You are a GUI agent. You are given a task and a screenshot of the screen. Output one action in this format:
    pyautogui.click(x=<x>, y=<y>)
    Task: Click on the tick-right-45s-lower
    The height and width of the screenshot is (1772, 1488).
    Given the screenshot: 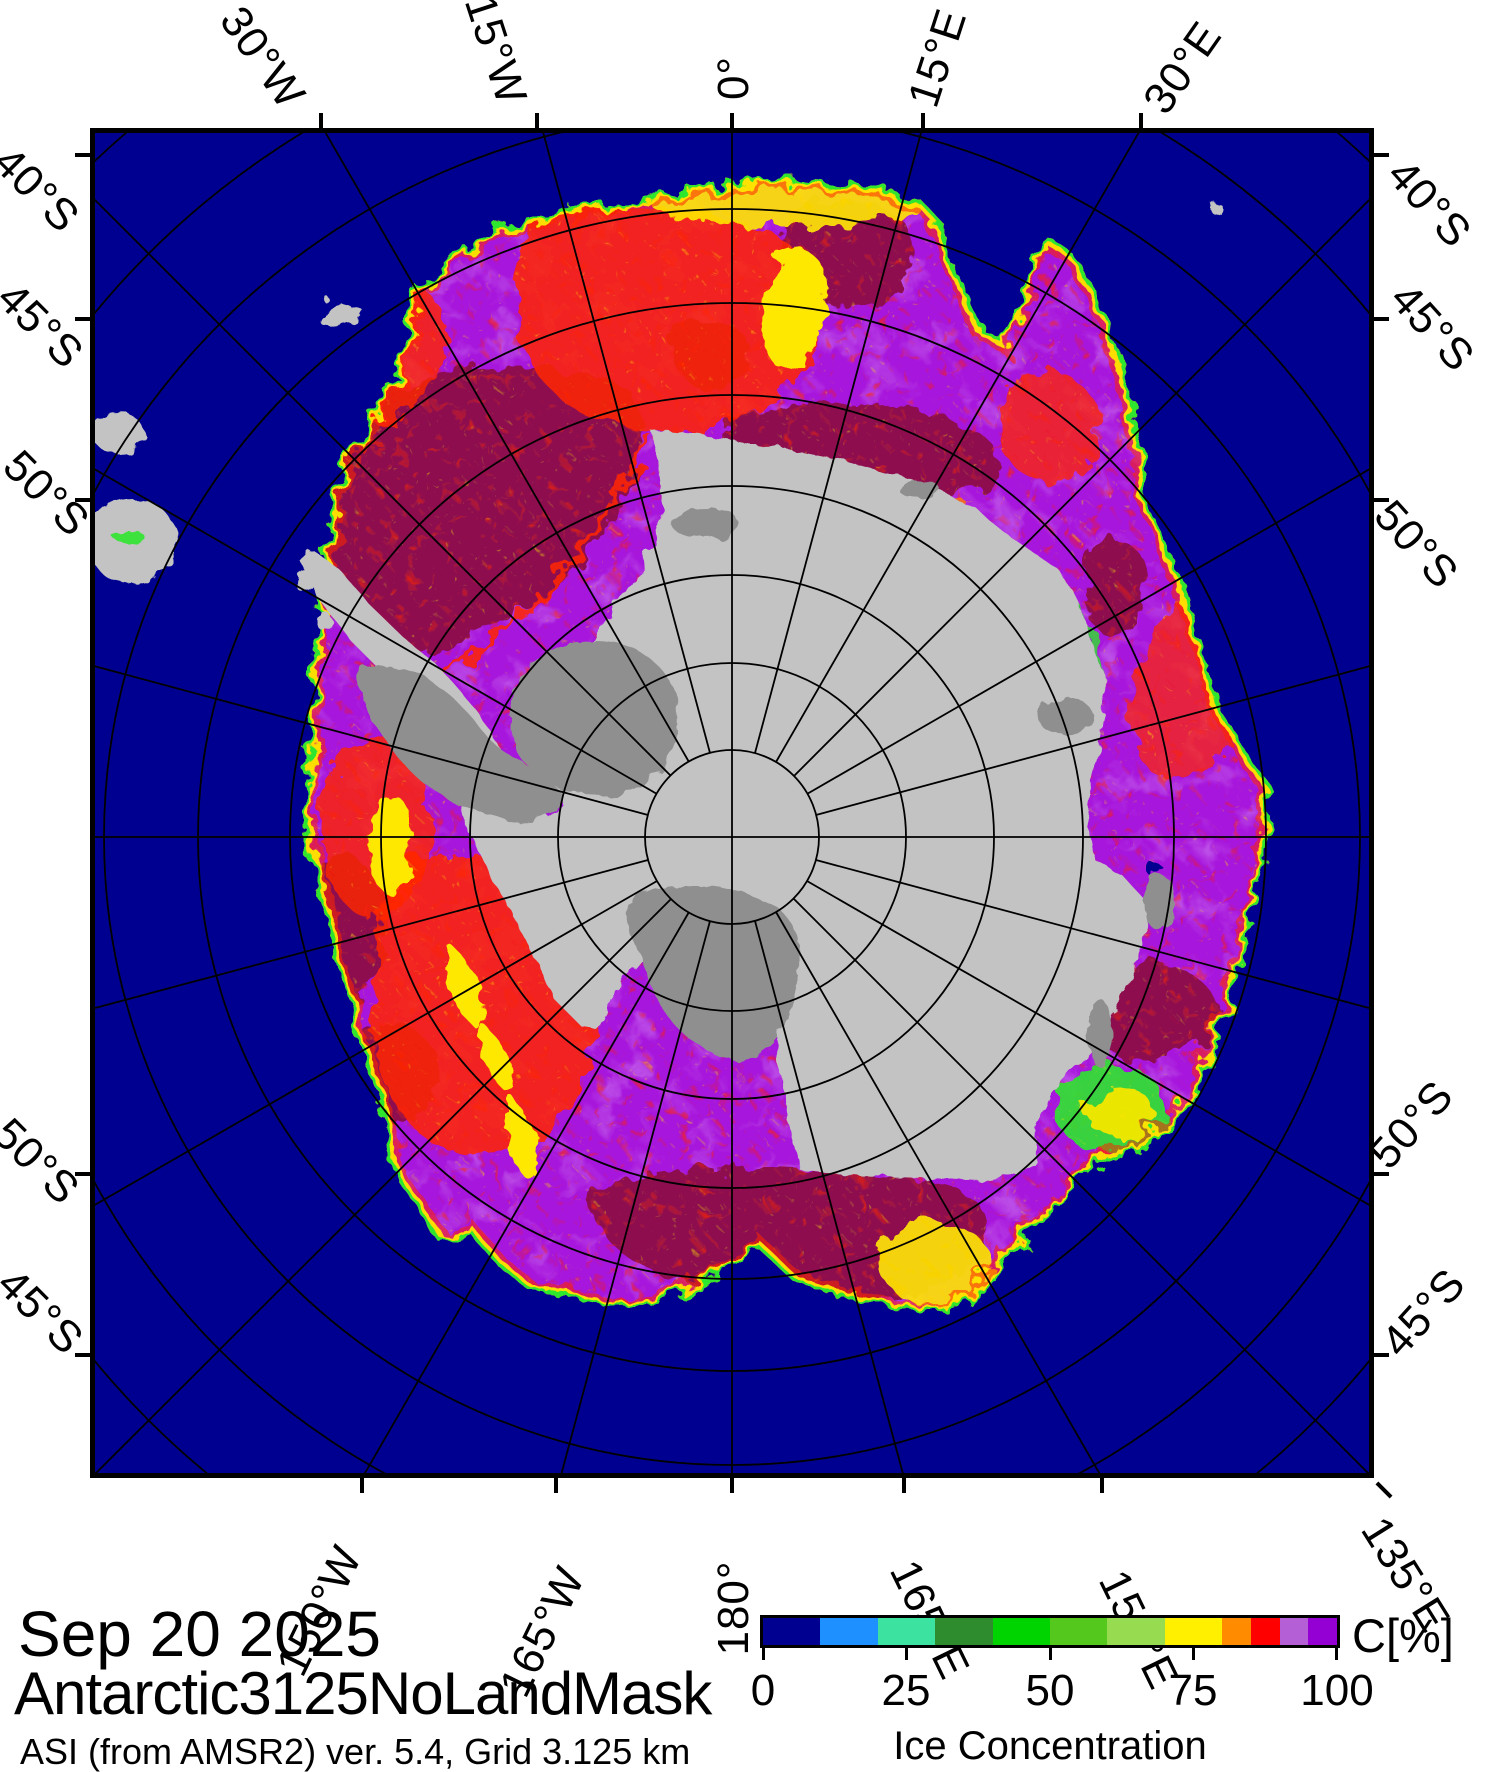 What is the action you would take?
    pyautogui.click(x=1381, y=1355)
    